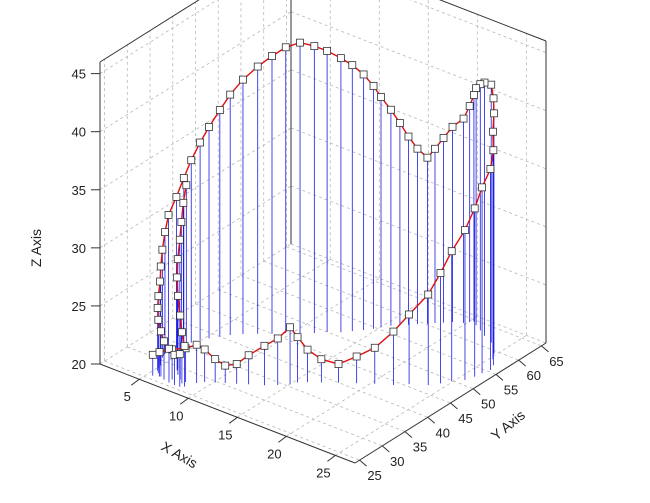 Image resolution: width=650 pixels, height=503 pixels. Describe the element at coordinates (465, 418) in the screenshot. I see `y-tick-label: 45` at that location.